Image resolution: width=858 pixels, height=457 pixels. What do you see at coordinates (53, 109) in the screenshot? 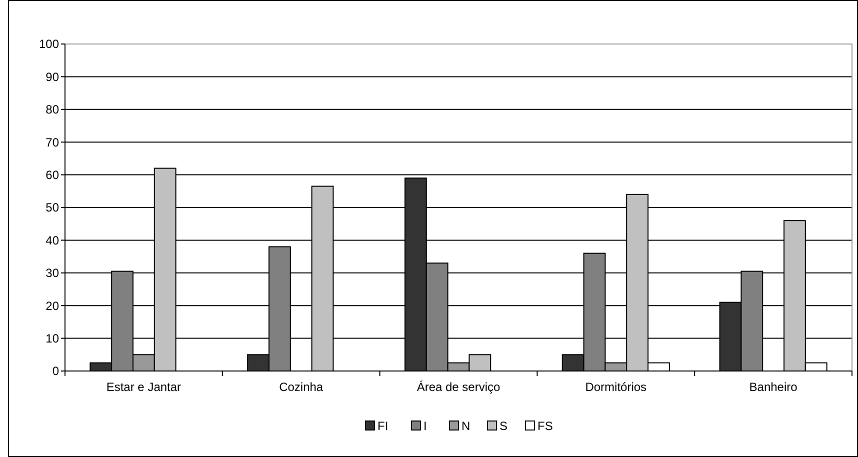
I see `y-tick-label: 80` at bounding box center [53, 109].